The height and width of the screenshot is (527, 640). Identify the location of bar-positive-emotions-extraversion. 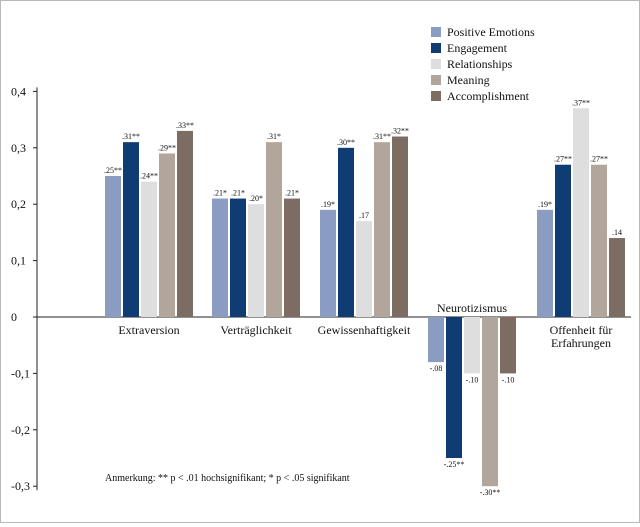
(113, 246).